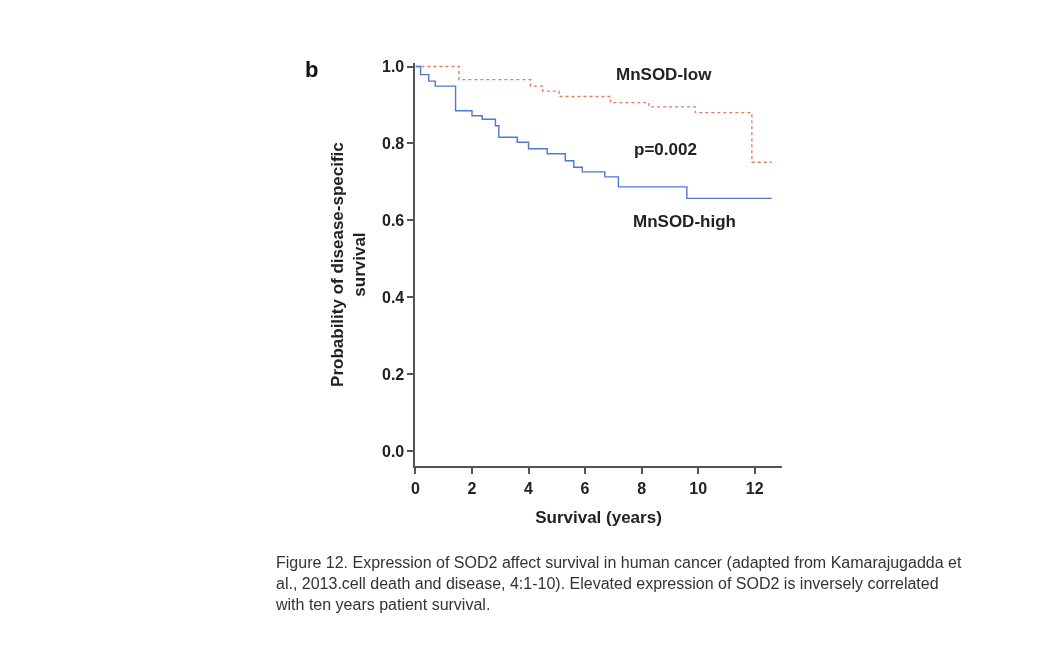 The image size is (1059, 668). What do you see at coordinates (684, 221) in the screenshot?
I see `series-label: MnSOD-high` at bounding box center [684, 221].